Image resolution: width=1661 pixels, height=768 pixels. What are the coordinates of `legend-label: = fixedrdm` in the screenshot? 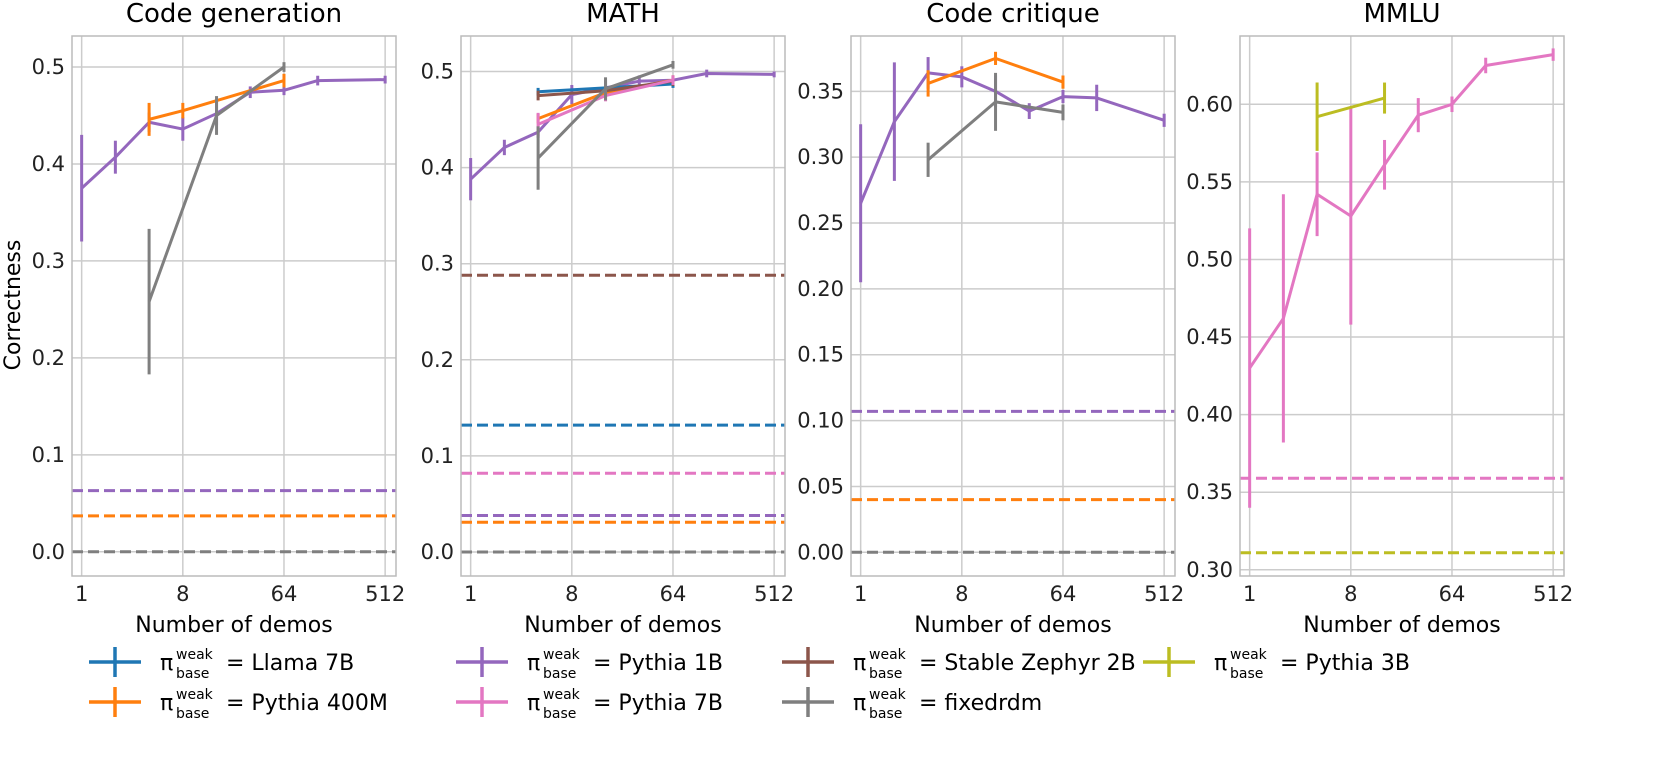 It's located at (980, 703).